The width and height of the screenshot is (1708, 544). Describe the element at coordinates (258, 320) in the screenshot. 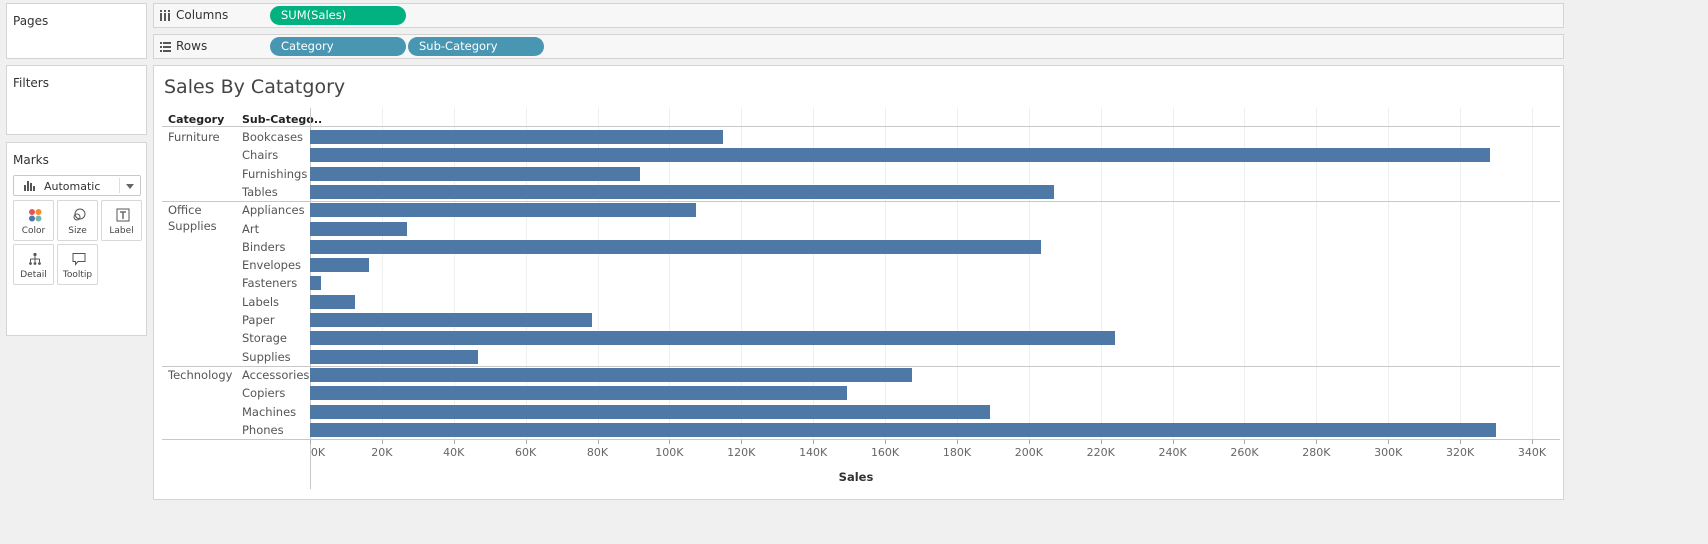

I see `subcategory-label: Paper` at that location.